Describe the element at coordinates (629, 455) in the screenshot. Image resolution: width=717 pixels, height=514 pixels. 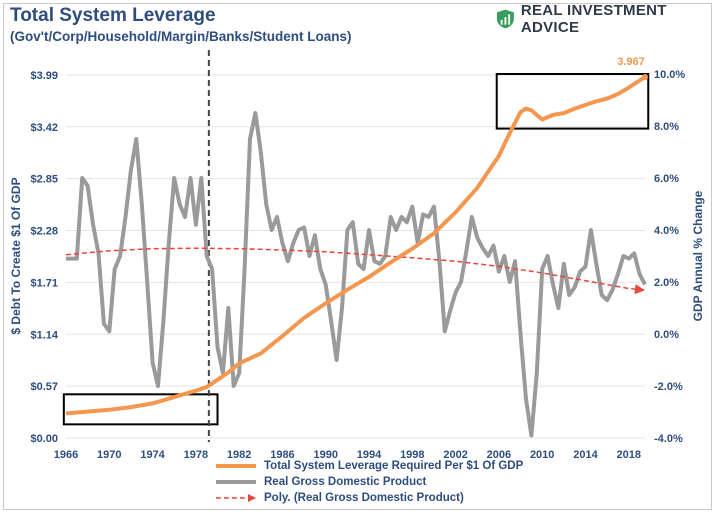
I see `x-tick-label: 2018` at that location.